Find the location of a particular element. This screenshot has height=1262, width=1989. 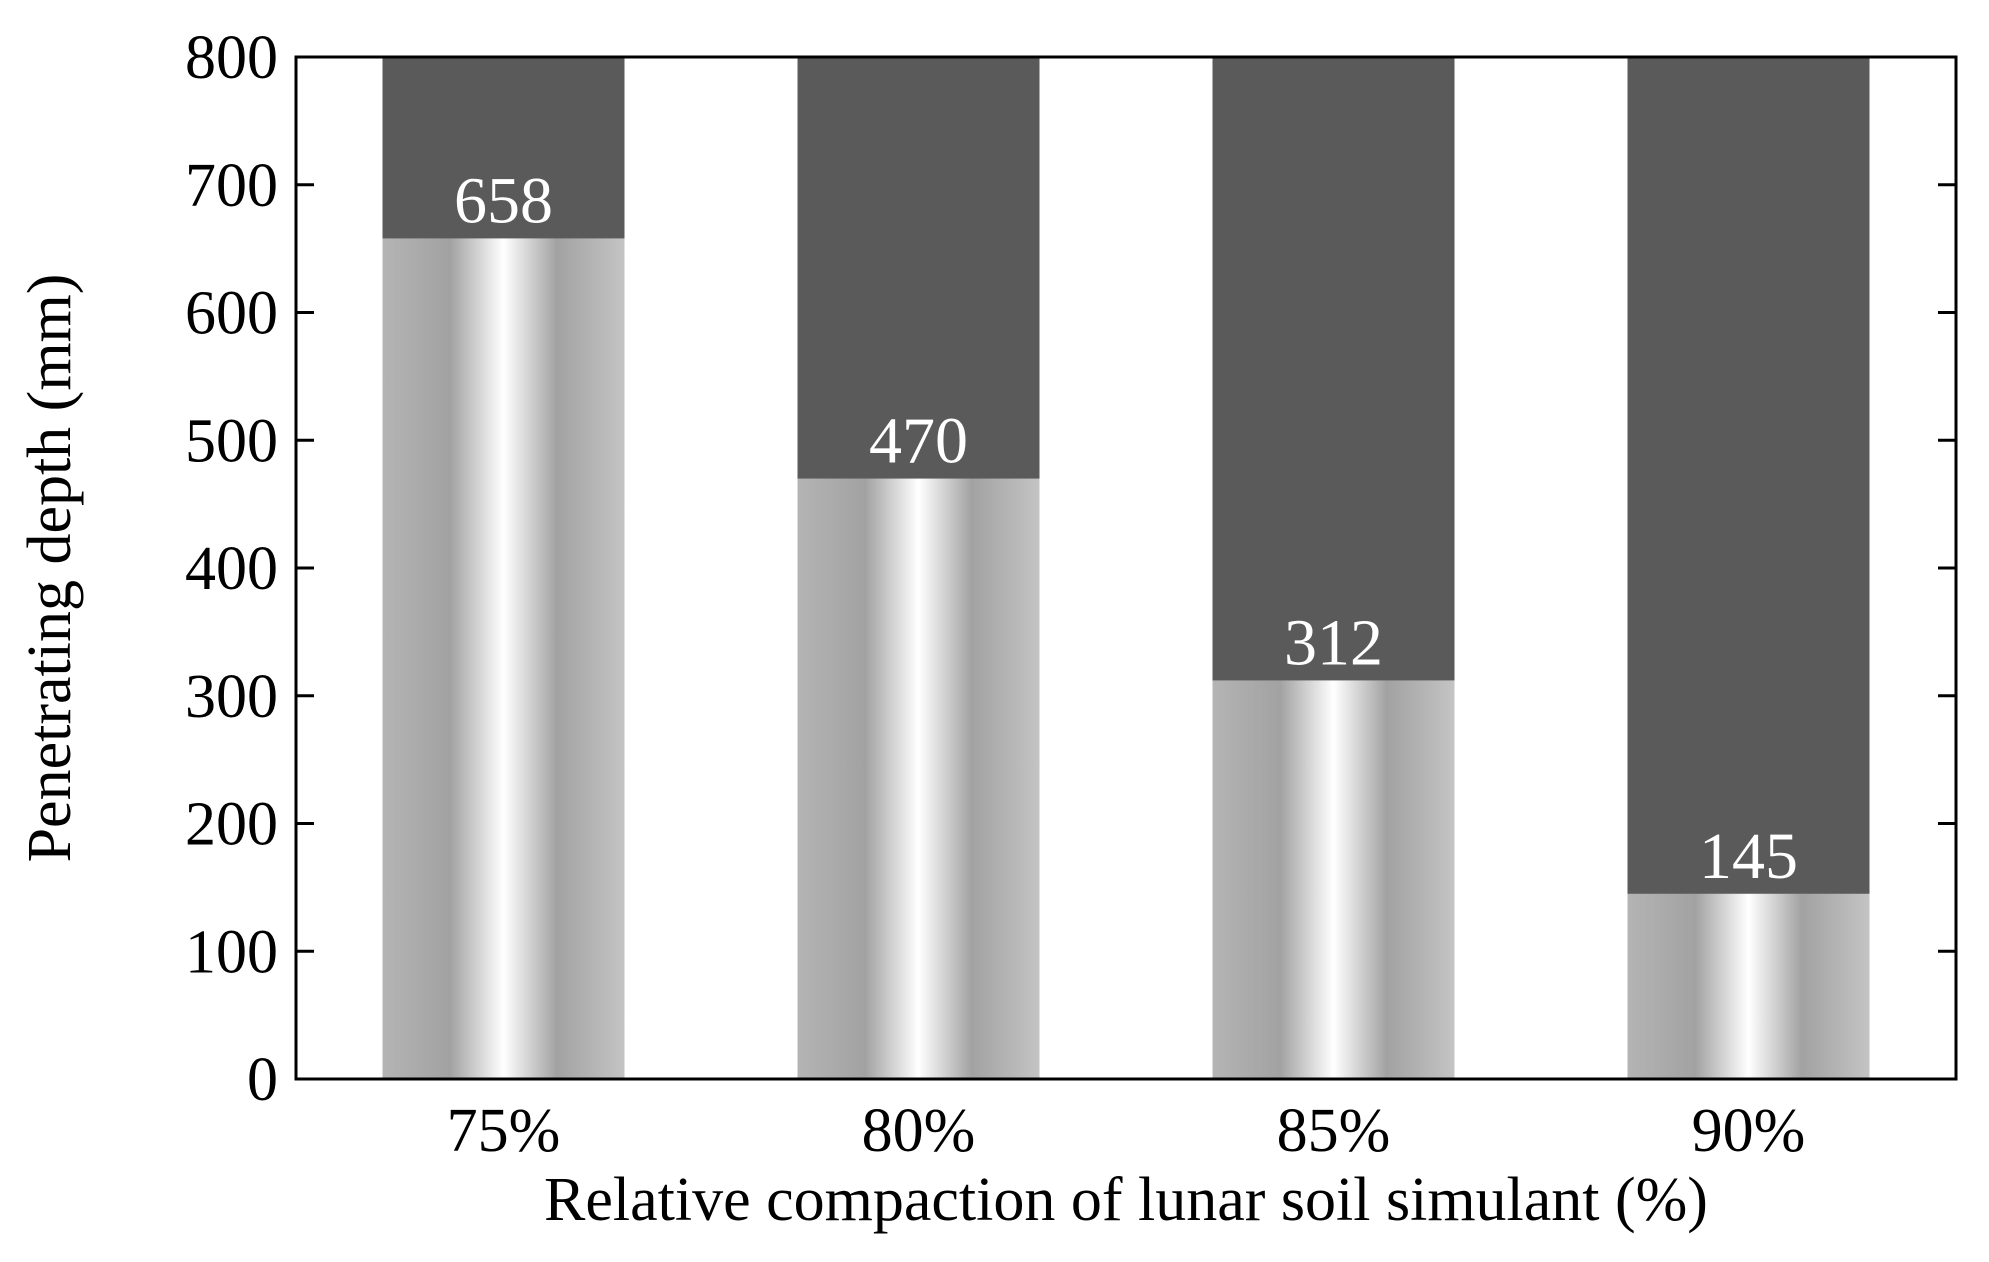

x-tick-label-4: 90% is located at coordinates (1749, 1131).